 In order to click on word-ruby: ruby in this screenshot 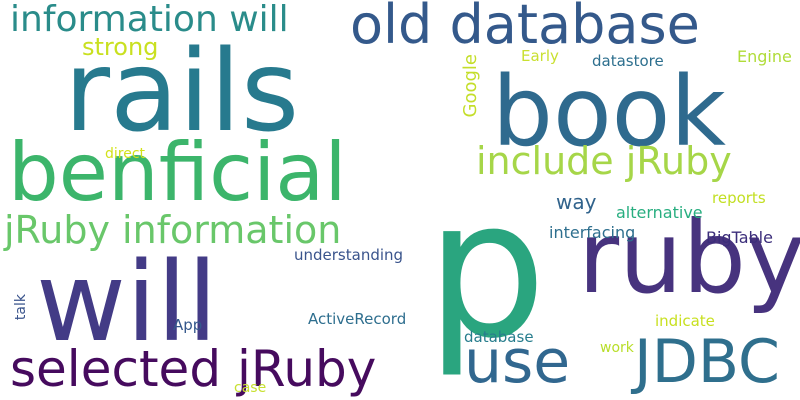, I will do `click(689, 257)`.